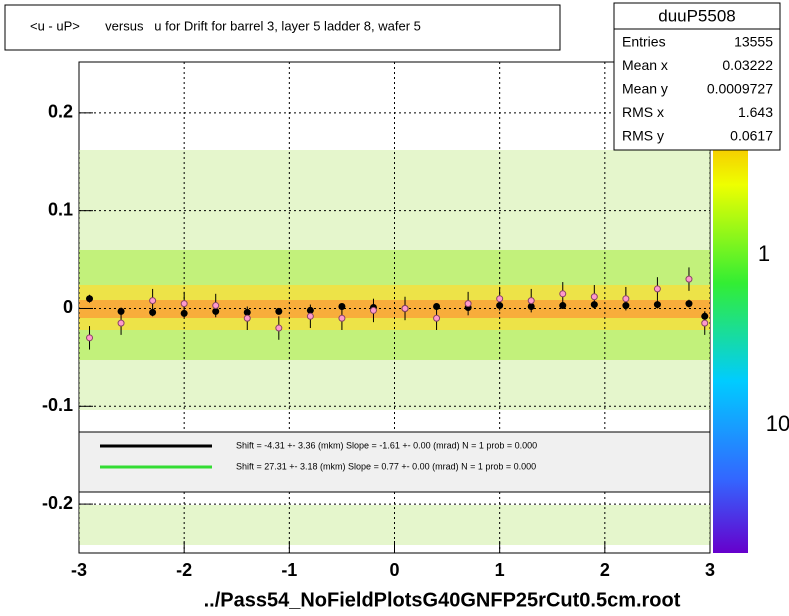  I want to click on x-tick-label: 1, so click(500, 570).